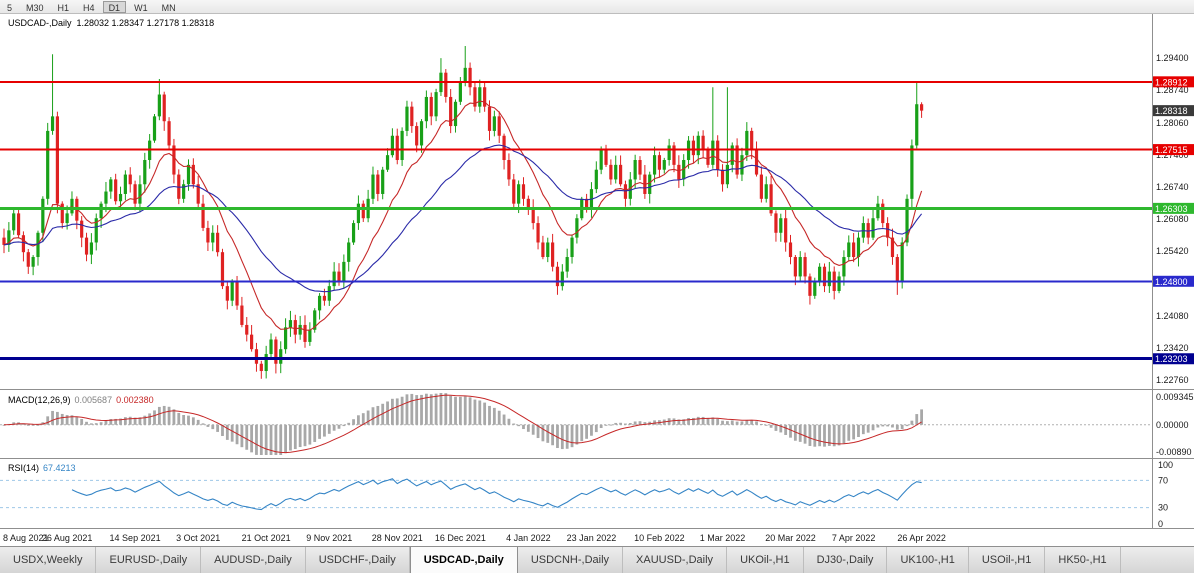 The width and height of the screenshot is (1194, 573). I want to click on svg-text: 1.28060, so click(1172, 123).